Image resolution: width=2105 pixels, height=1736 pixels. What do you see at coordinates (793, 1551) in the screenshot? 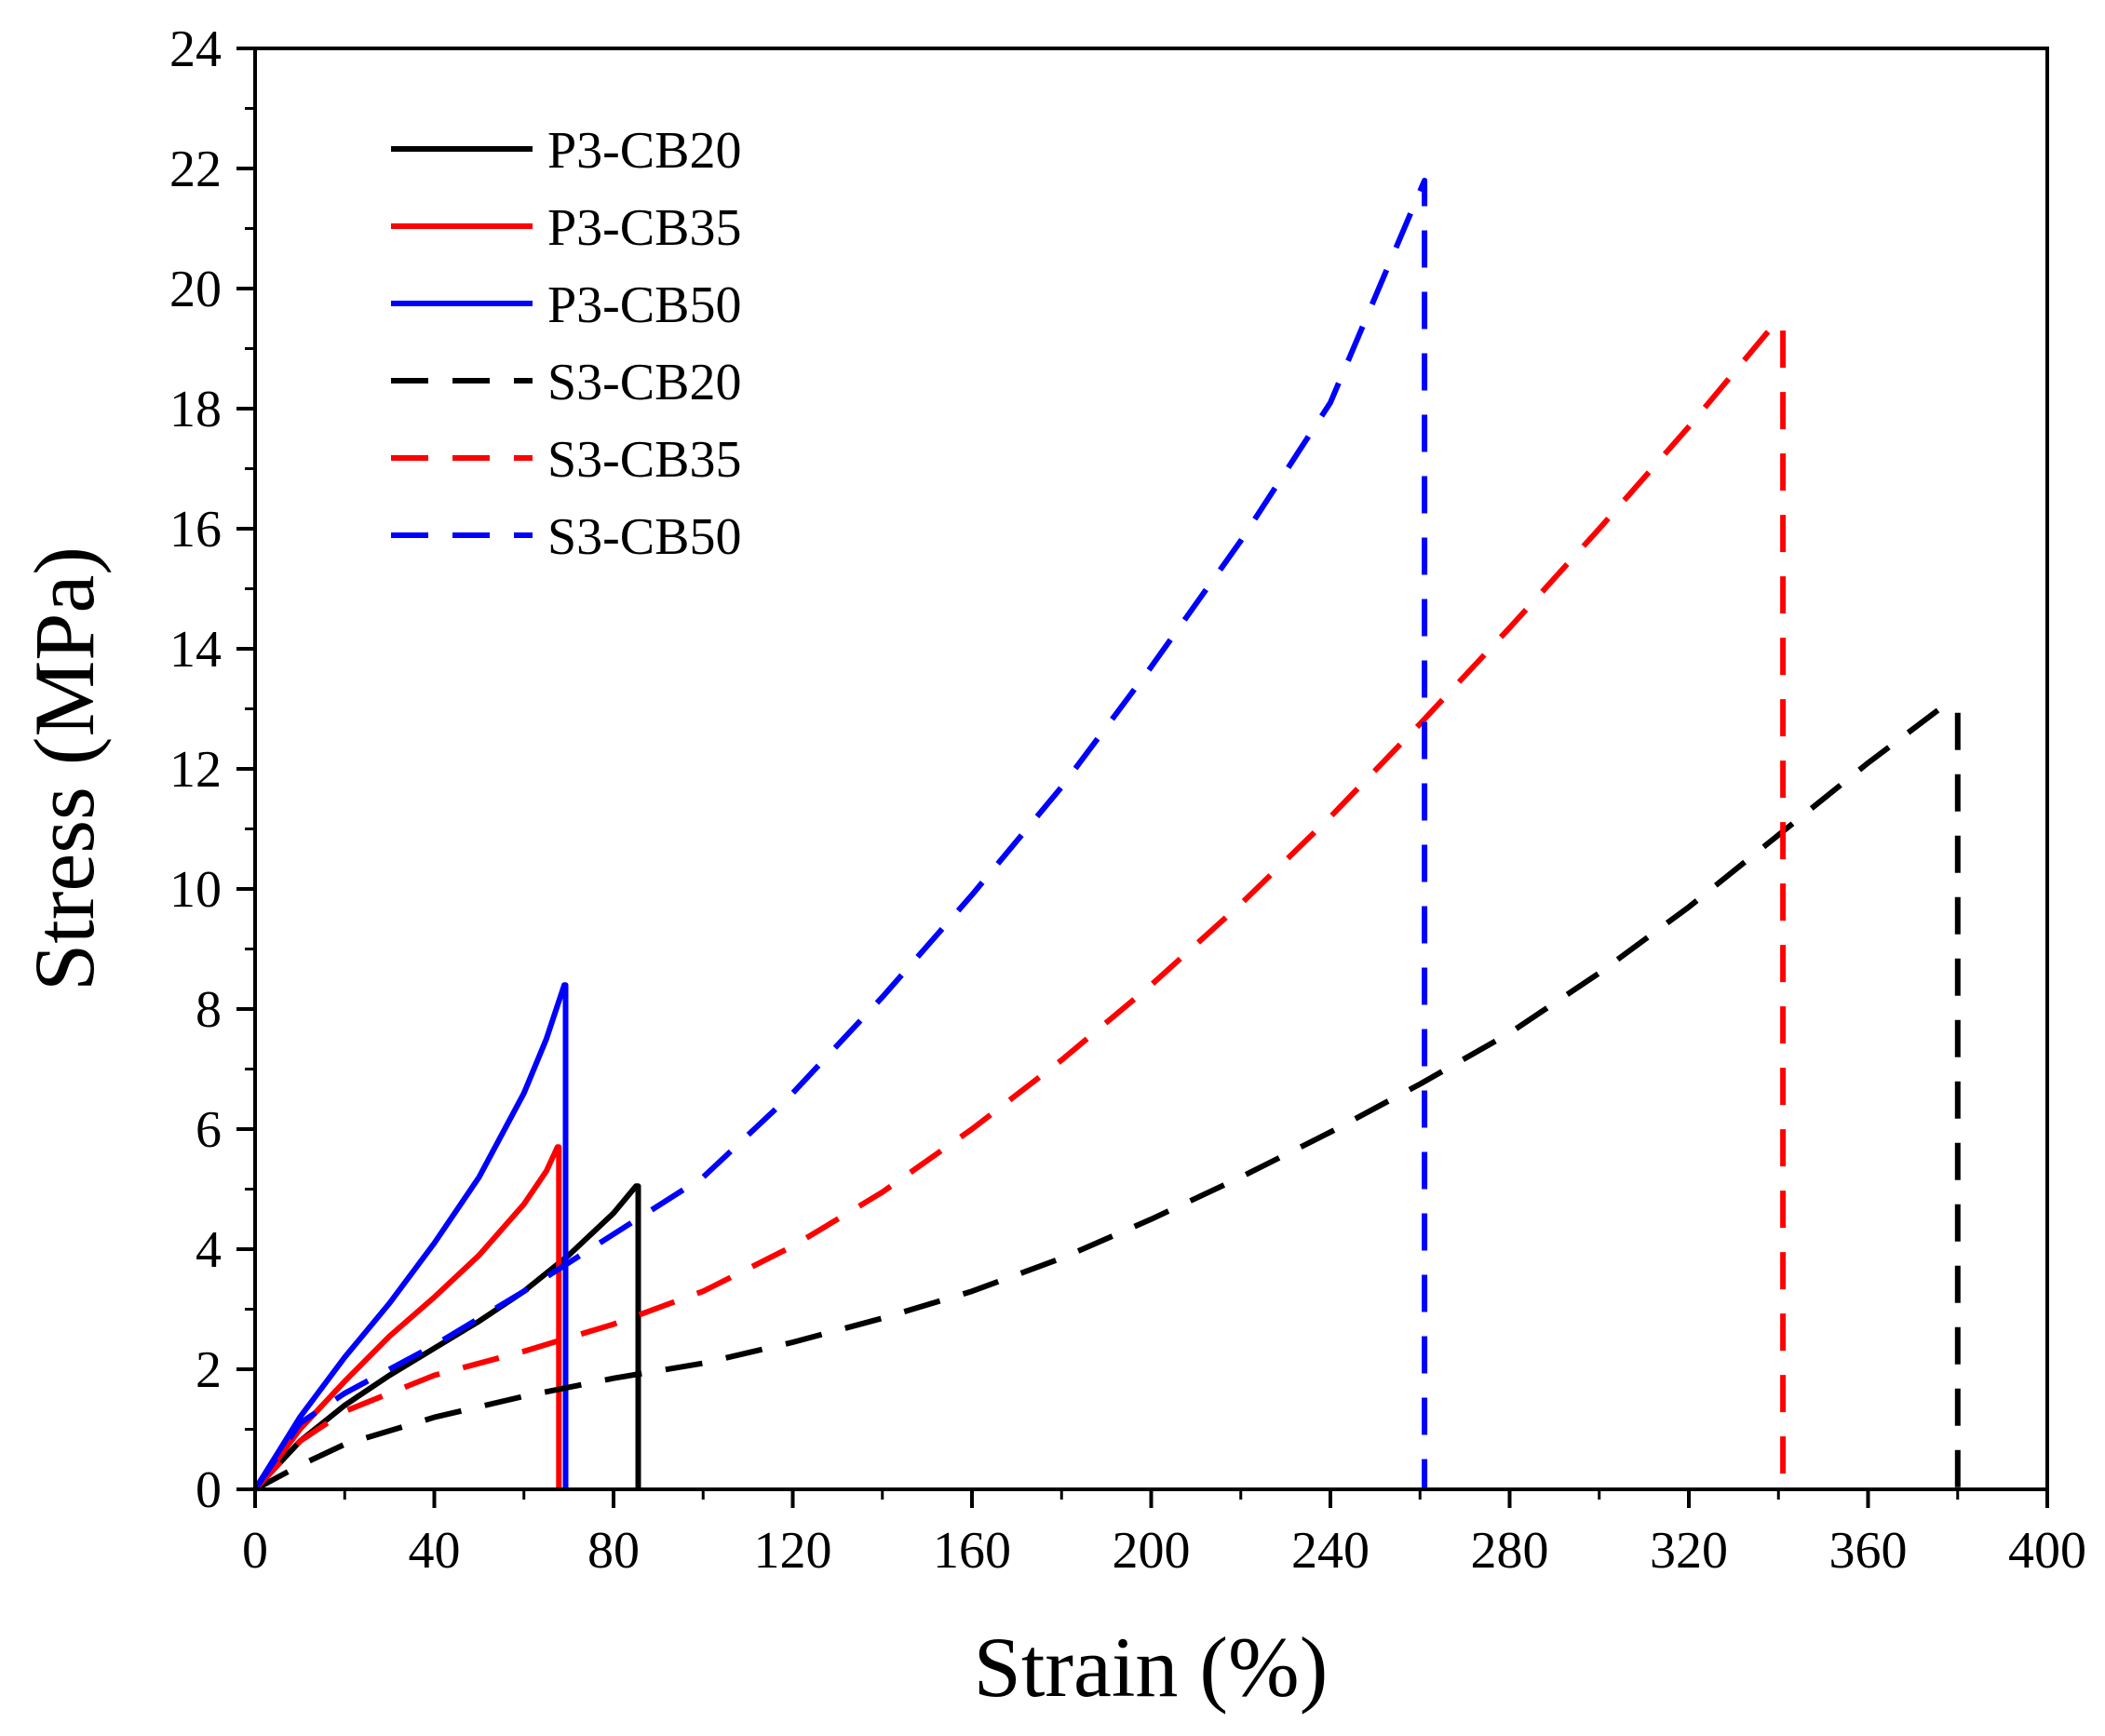
I see `x-tick-label: 120` at bounding box center [793, 1551].